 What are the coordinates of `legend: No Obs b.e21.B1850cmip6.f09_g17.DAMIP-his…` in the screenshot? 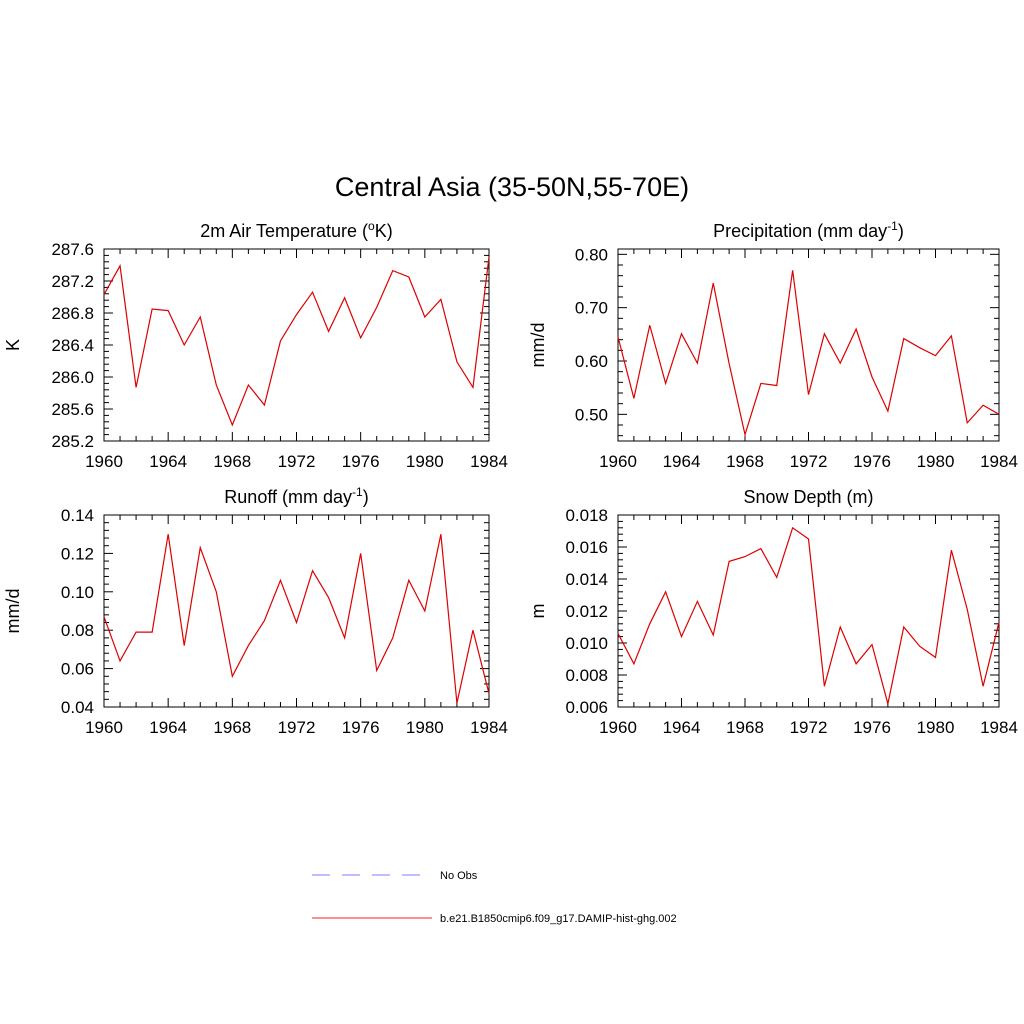 It's located at (494, 897).